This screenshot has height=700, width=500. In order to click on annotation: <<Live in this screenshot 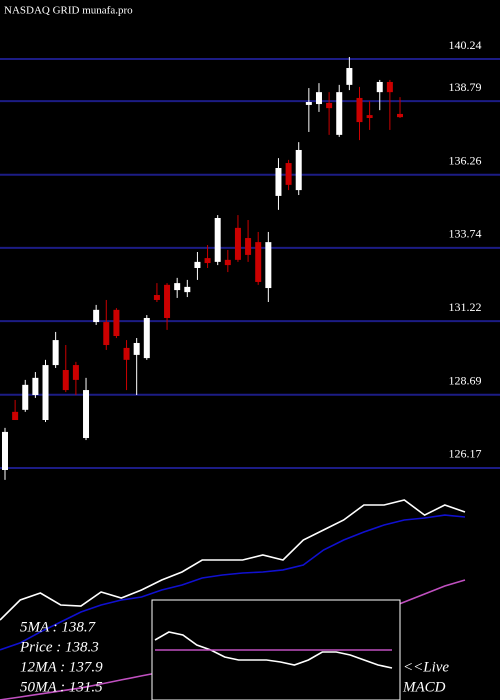, I will do `click(426, 667)`.